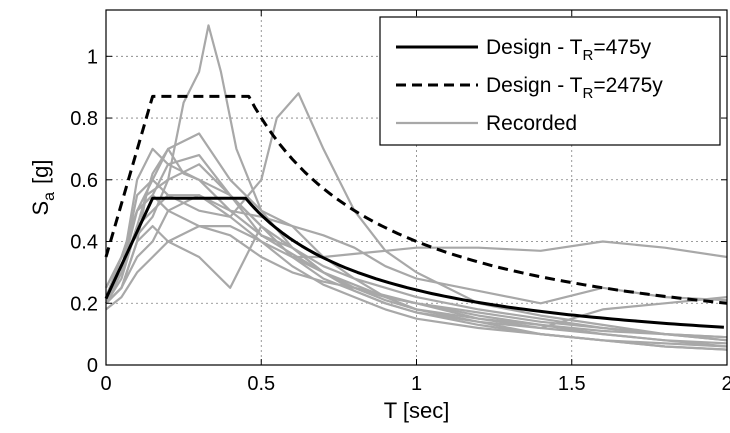  Describe the element at coordinates (49, 196) in the screenshot. I see `y-axis-label-subscript: a` at that location.